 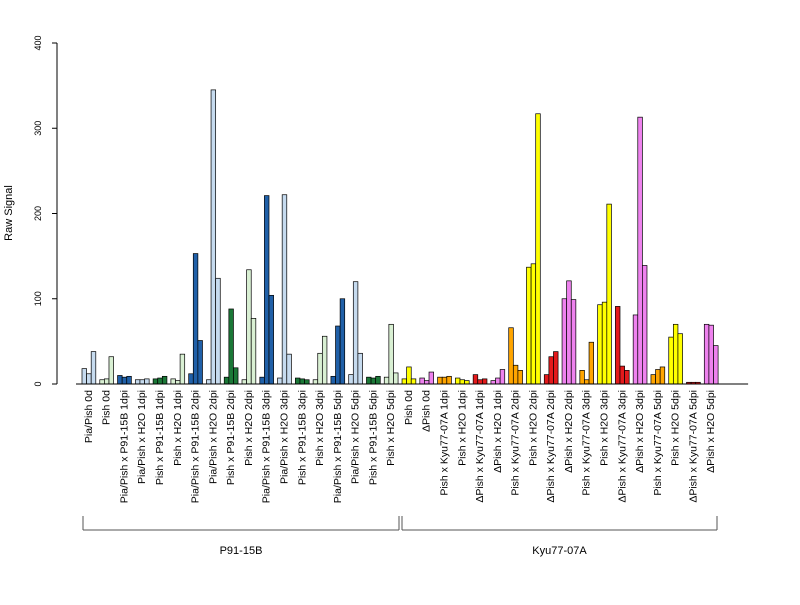 I want to click on x-tick-label: ΔPish x H2O 3dpi, so click(x=640, y=431).